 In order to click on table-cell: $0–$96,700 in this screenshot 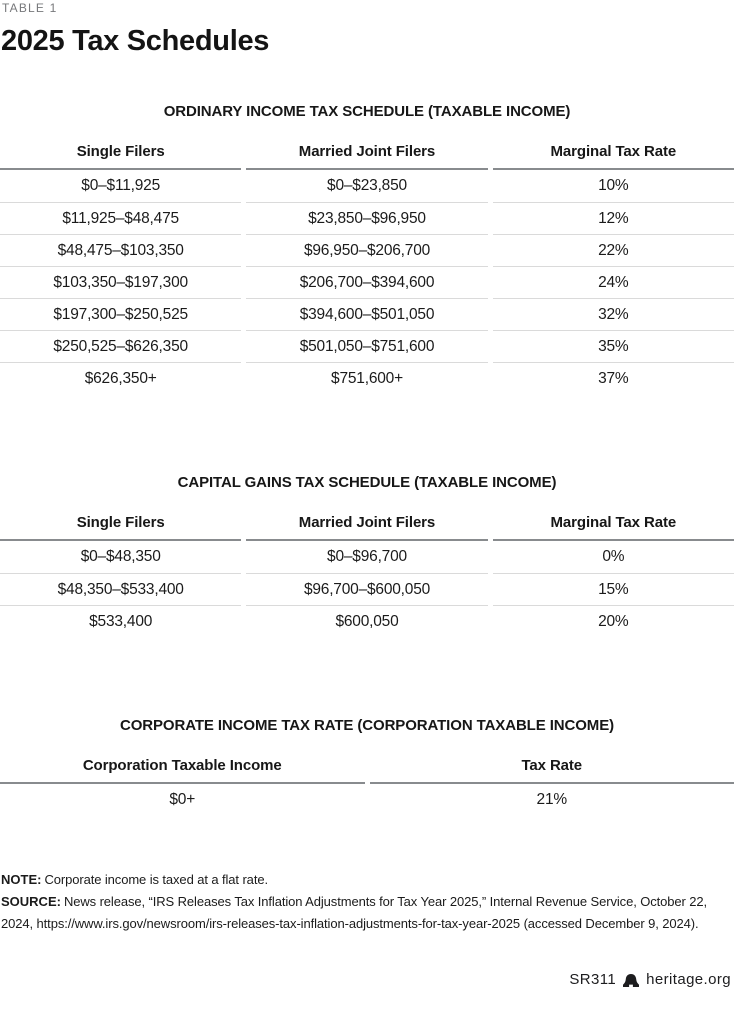, I will do `click(367, 556)`.